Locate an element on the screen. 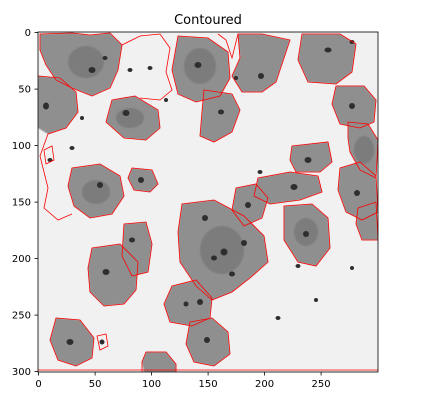  y-tick-label: 250 is located at coordinates (21, 316).